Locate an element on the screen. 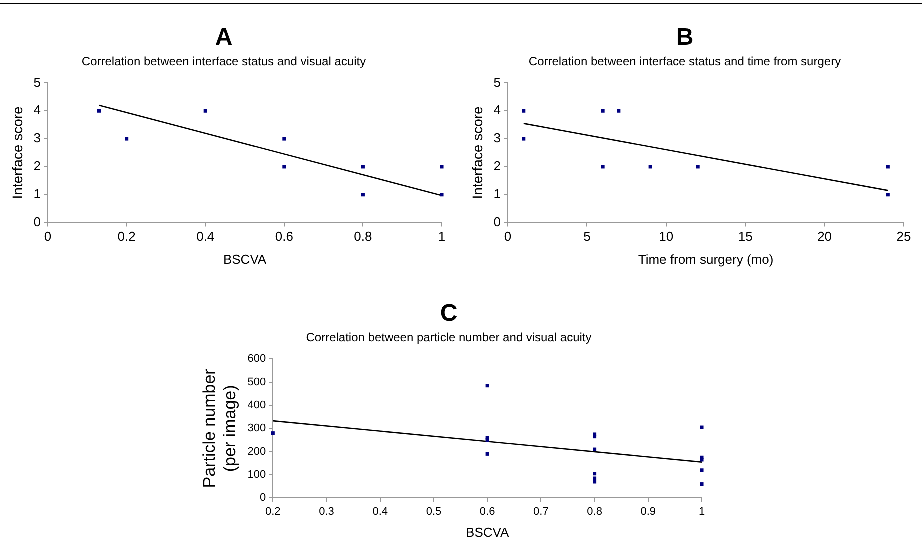 The image size is (922, 547). x-tick-label: 25 is located at coordinates (904, 236).